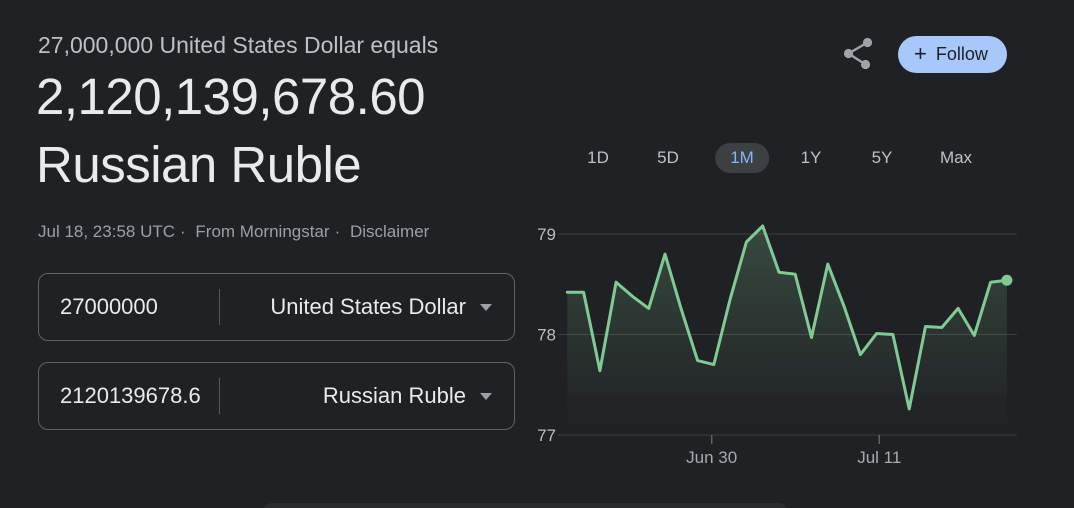 The width and height of the screenshot is (1074, 508). I want to click on converted-currency-name: Russian Ruble, so click(199, 164).